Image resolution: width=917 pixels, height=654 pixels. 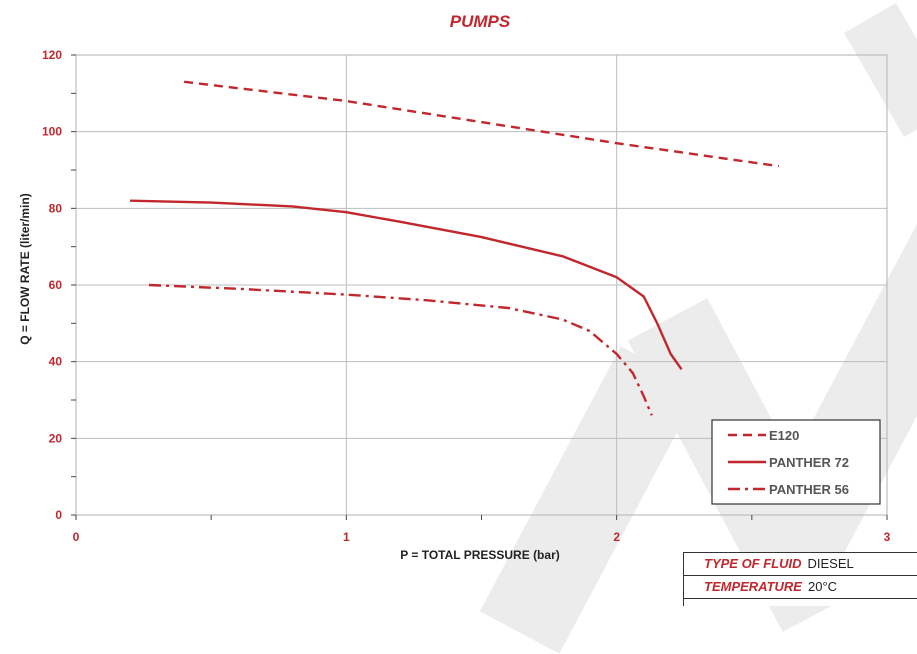 I want to click on info-value: 20°C, so click(x=822, y=586).